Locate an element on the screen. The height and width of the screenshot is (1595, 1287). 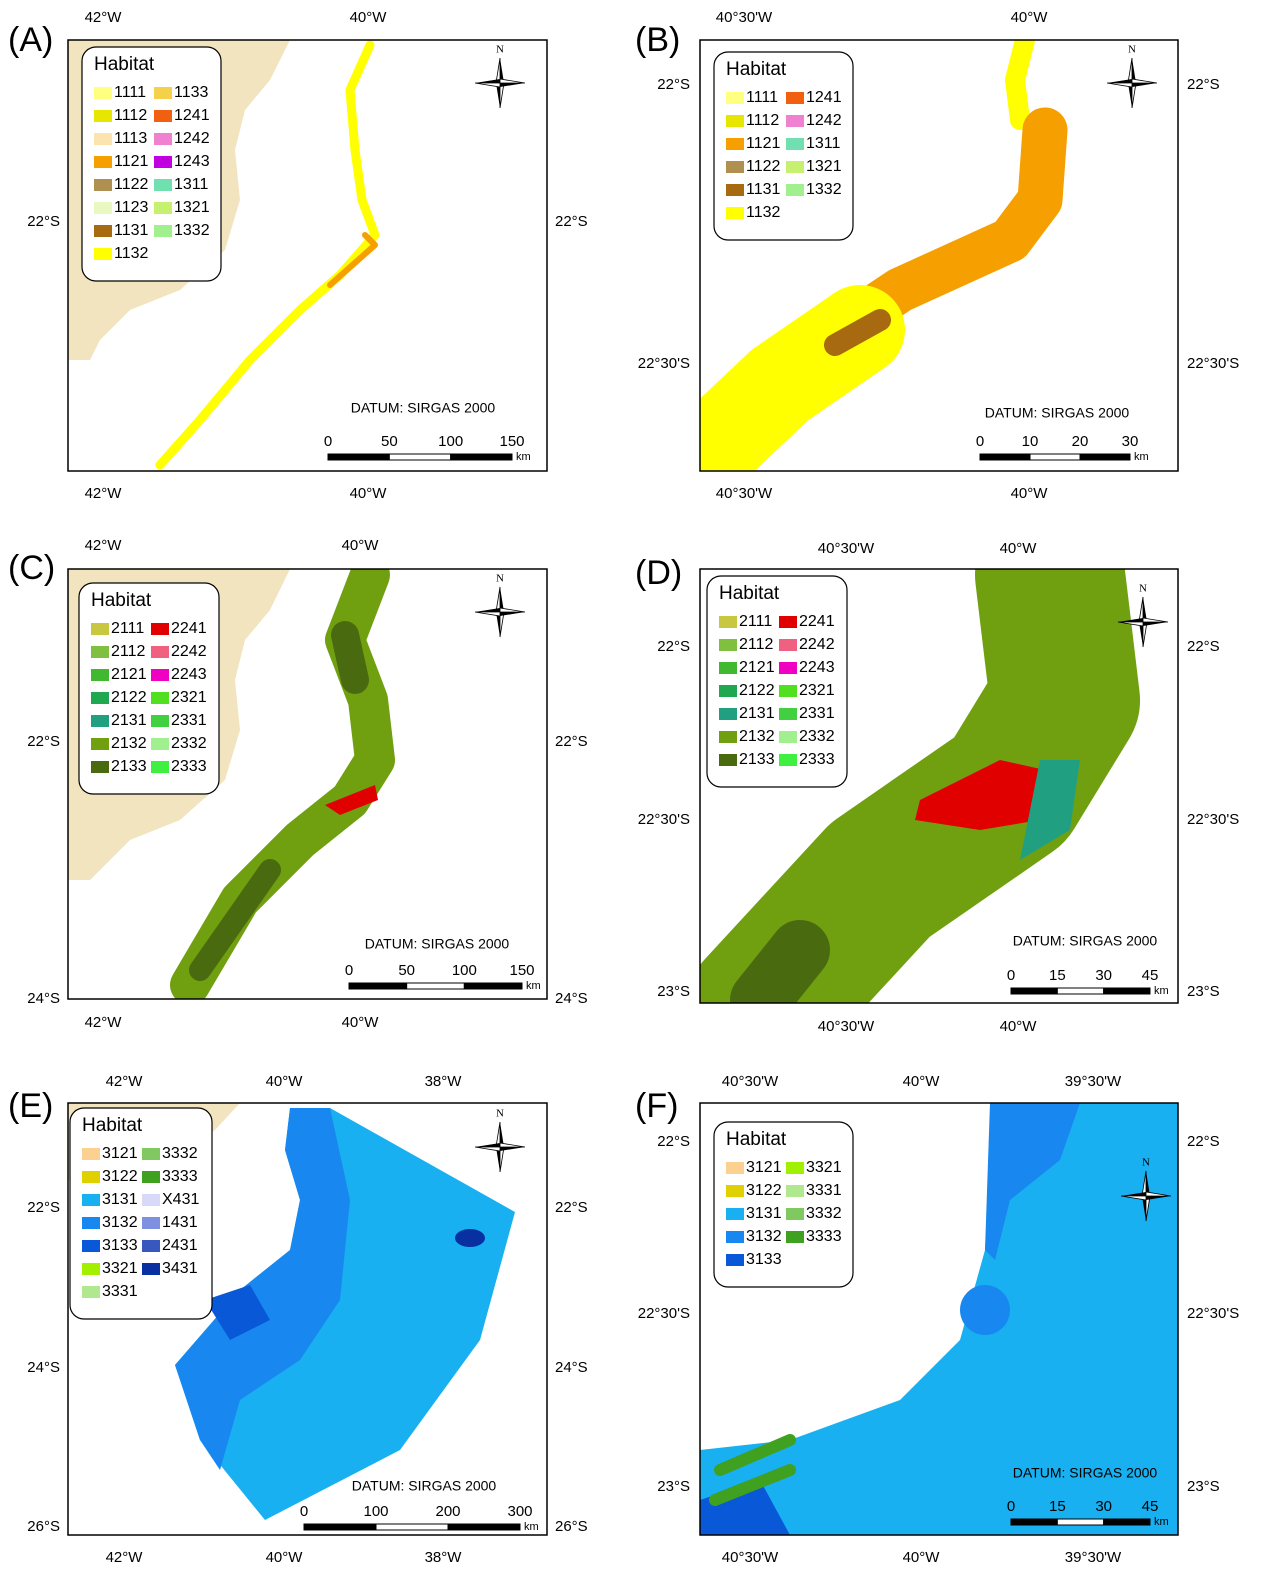
bottom-coord-label: 39°30'W is located at coordinates (1093, 1557).